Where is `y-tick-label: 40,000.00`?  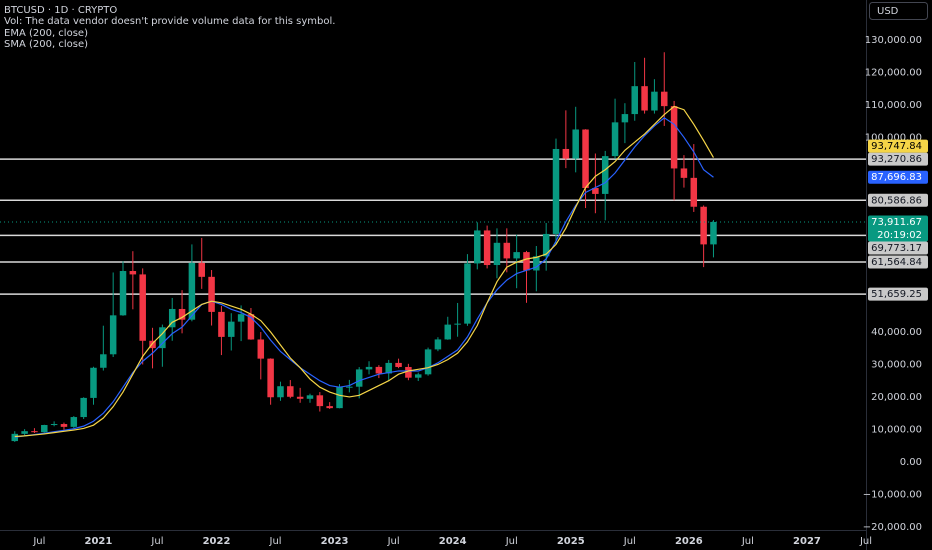 y-tick-label: 40,000.00 is located at coordinates (896, 332).